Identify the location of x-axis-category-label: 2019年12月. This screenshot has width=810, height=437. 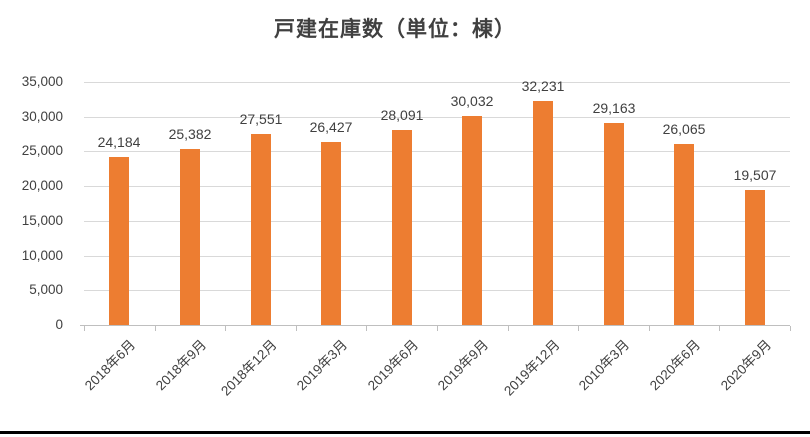
(532, 368).